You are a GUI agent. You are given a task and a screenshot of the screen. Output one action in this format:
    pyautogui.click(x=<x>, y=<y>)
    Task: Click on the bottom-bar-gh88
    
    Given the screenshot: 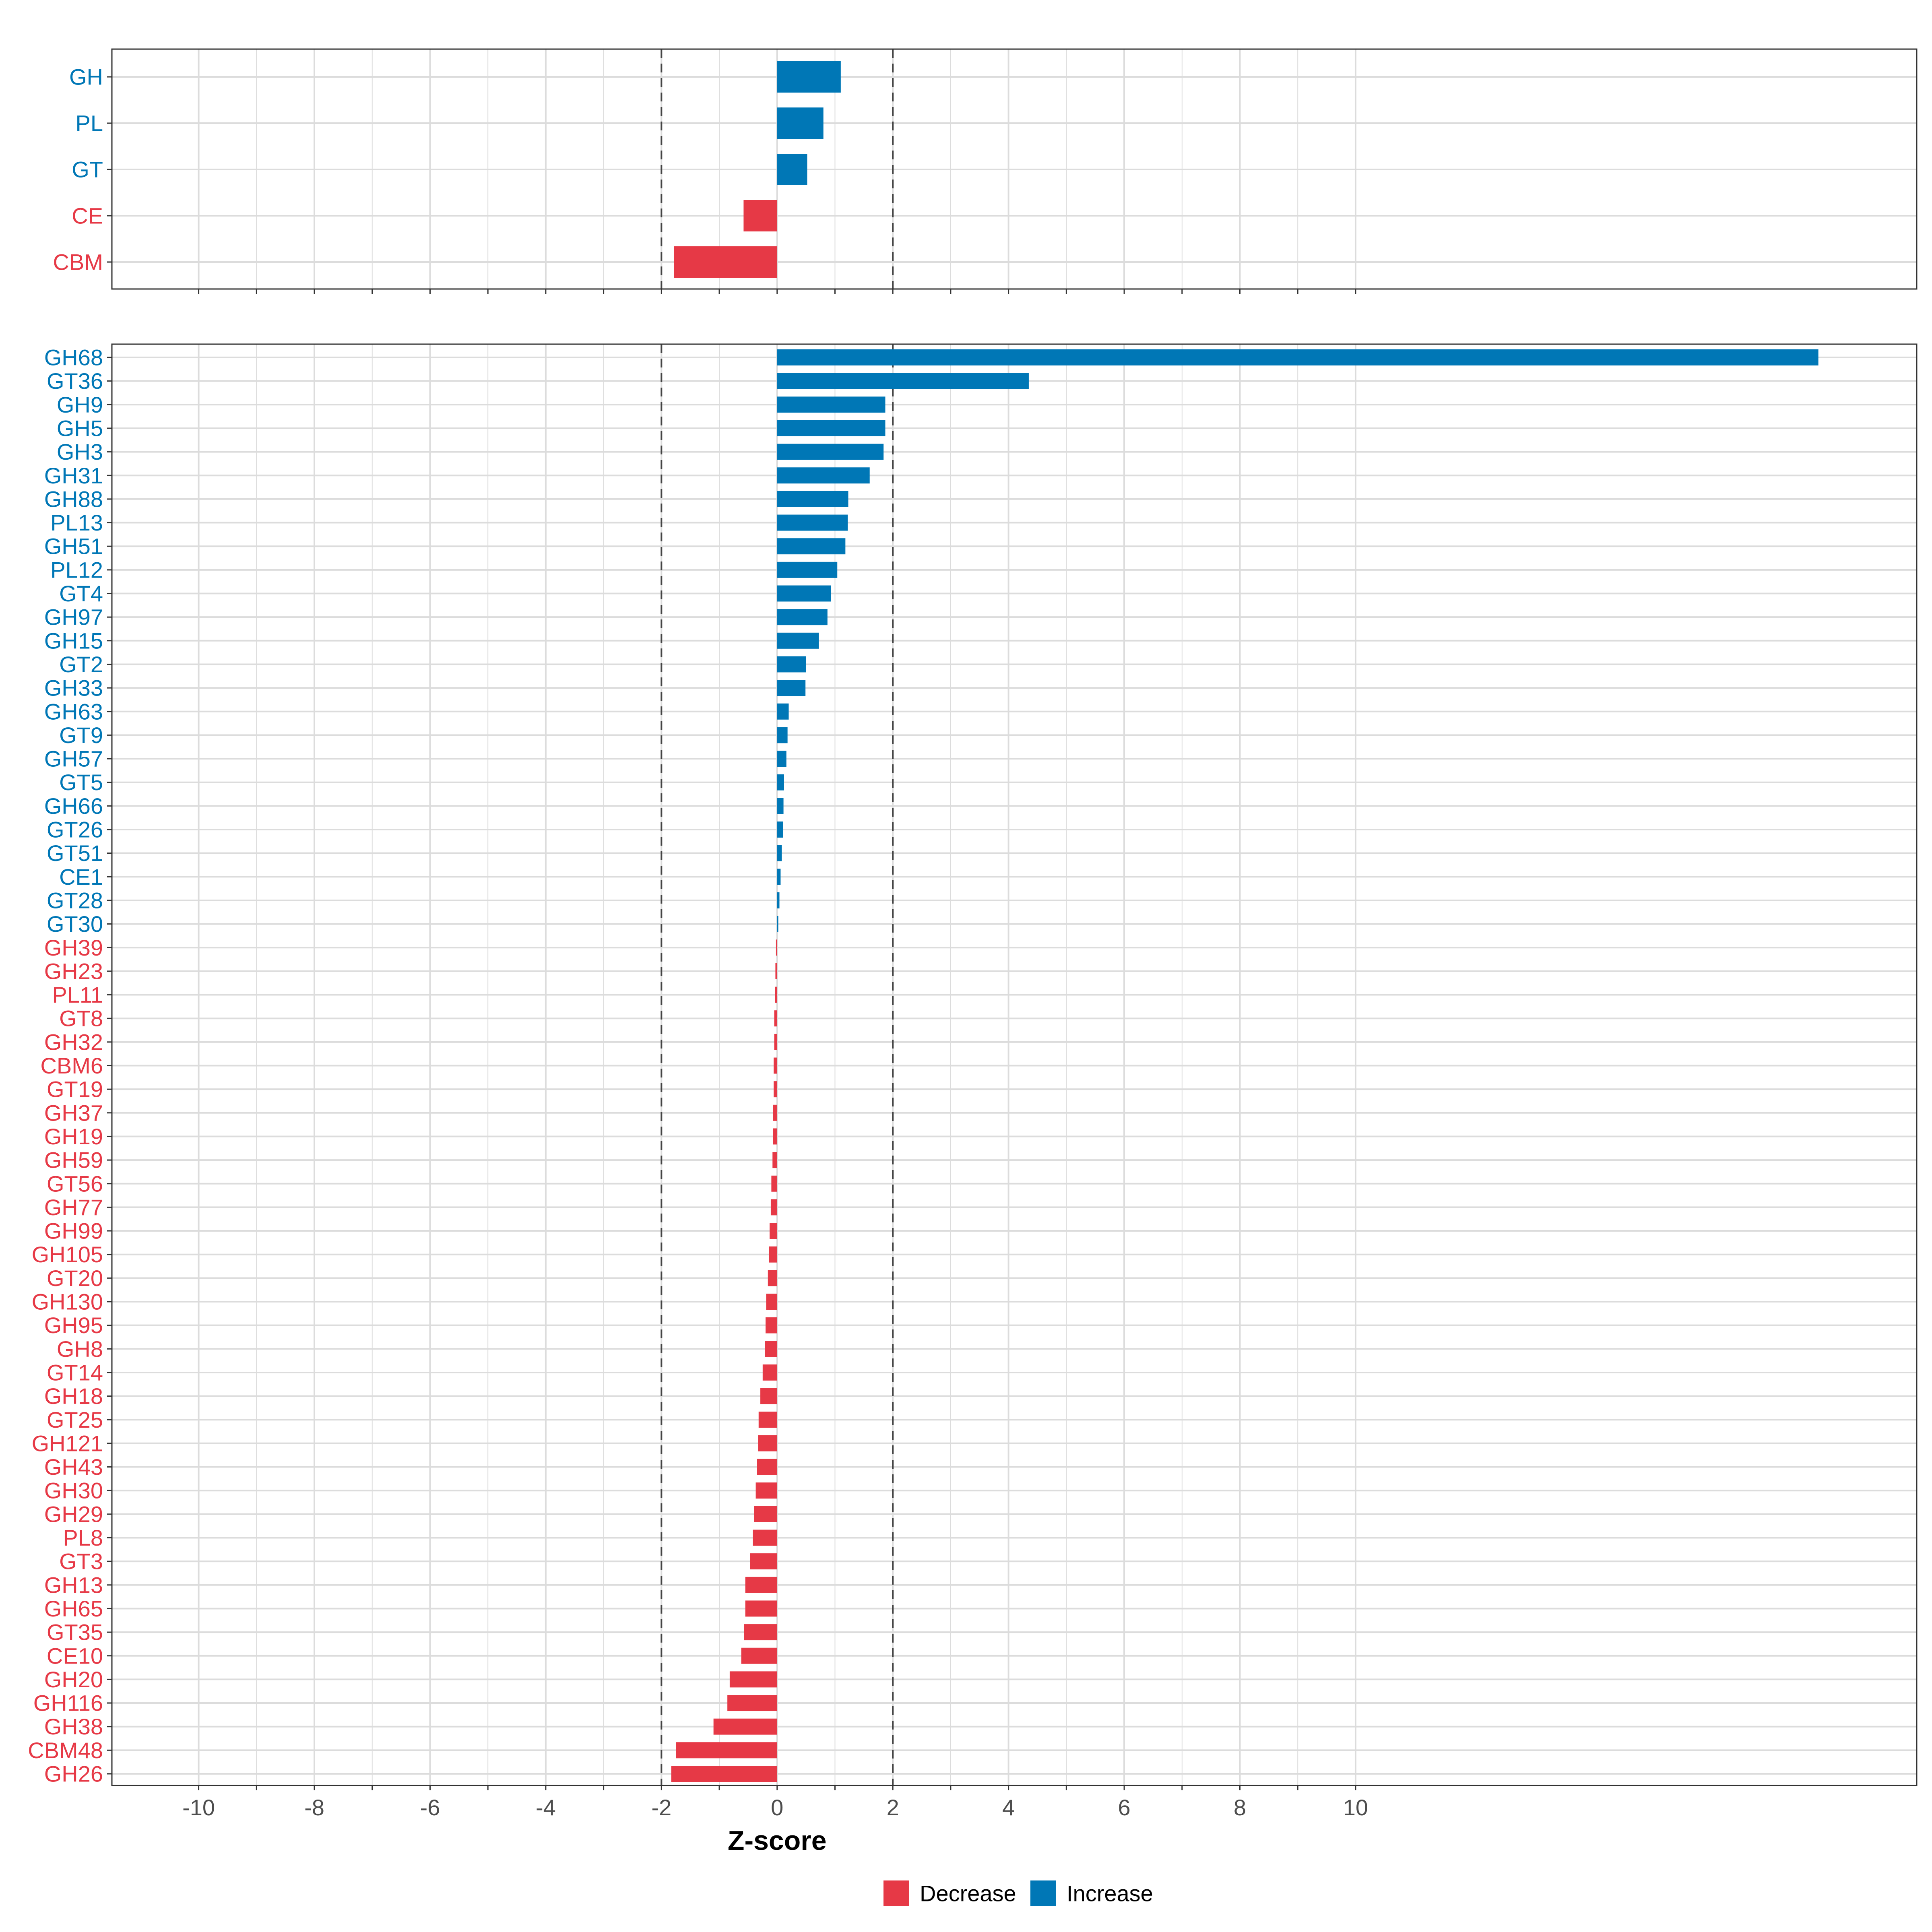 What is the action you would take?
    pyautogui.click(x=812, y=499)
    